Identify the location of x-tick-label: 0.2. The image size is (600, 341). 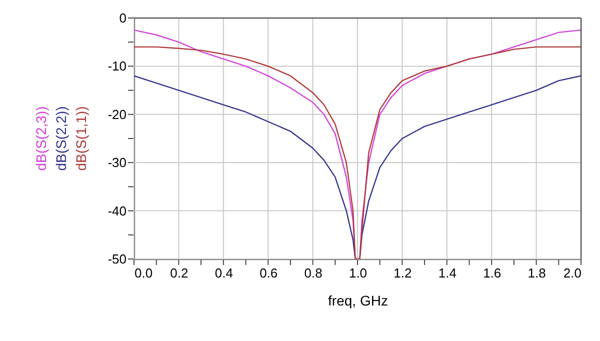
(179, 273).